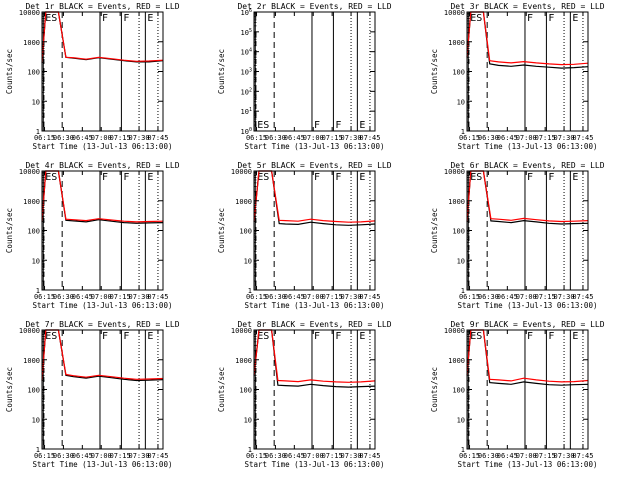 This screenshot has width=640, height=485. Describe the element at coordinates (246, 91) in the screenshot. I see `y-tick-label: 10²` at that location.